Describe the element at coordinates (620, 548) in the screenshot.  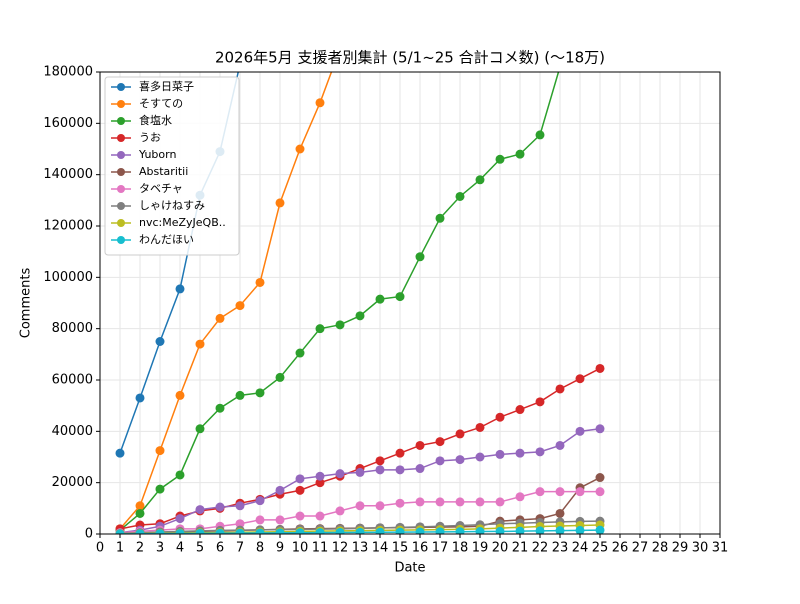
I see `x-tick-label: 26` at that location.